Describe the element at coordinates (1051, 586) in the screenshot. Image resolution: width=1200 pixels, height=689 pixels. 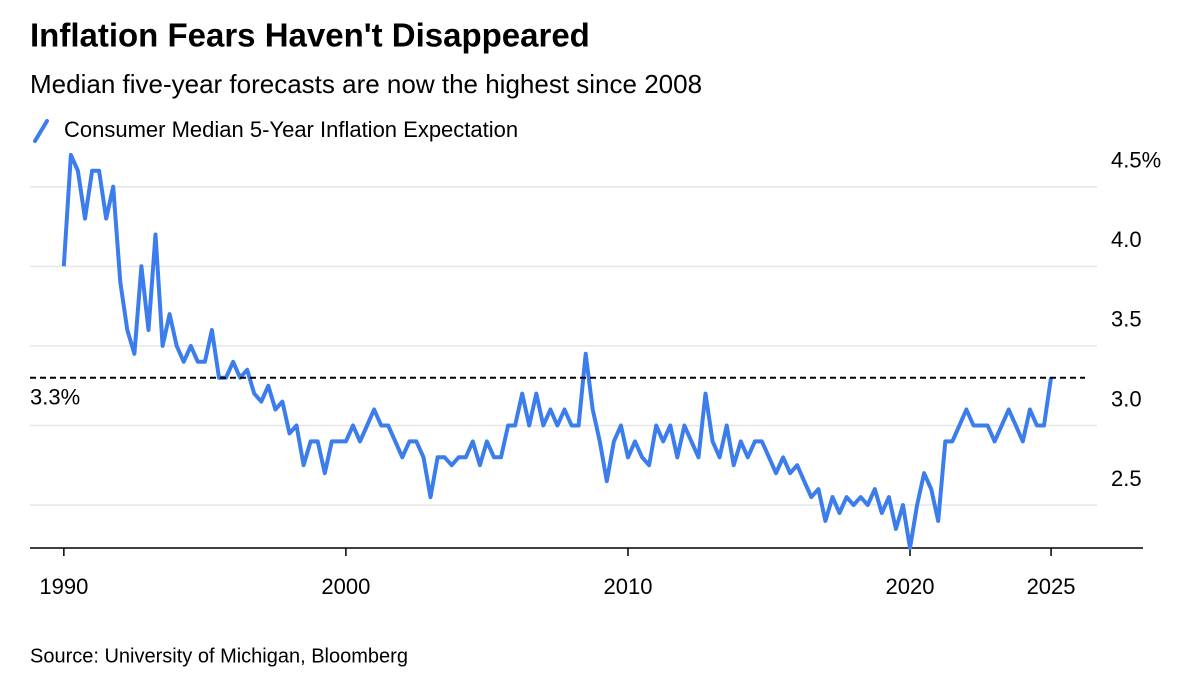
I see `x-tick-label: 2025` at that location.